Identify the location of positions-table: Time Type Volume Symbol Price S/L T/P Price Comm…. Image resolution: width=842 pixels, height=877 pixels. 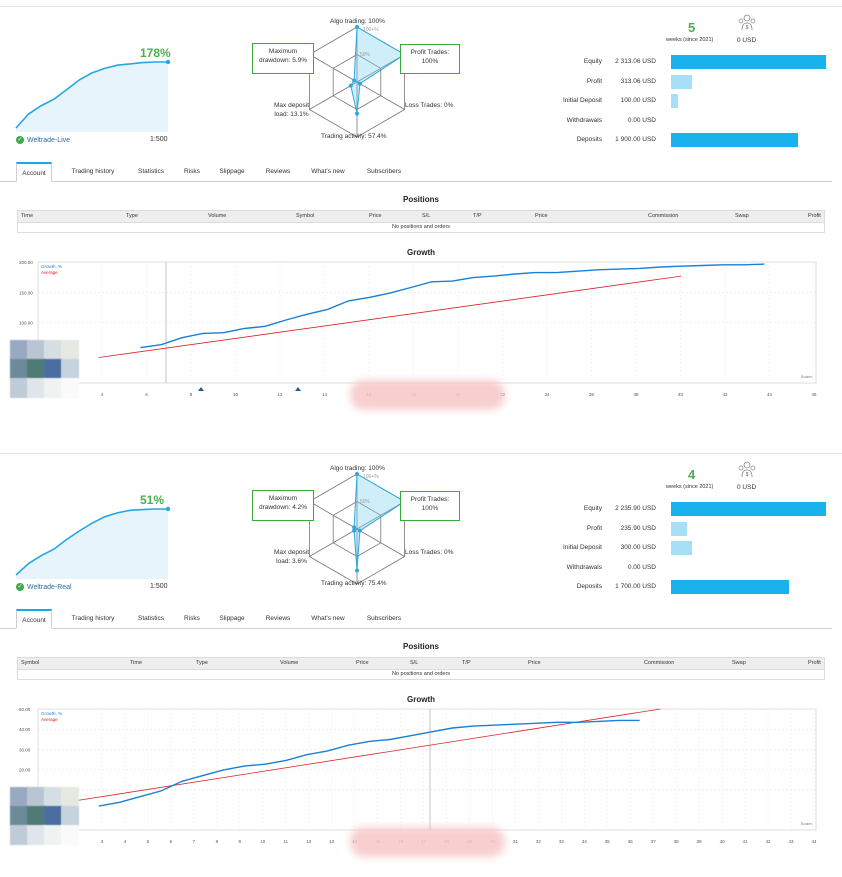
(421, 221).